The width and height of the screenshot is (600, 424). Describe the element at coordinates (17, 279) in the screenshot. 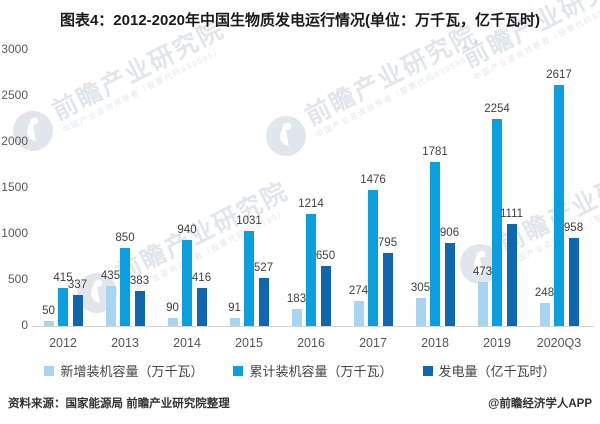

I see `y-axis-tick-label: 500` at that location.